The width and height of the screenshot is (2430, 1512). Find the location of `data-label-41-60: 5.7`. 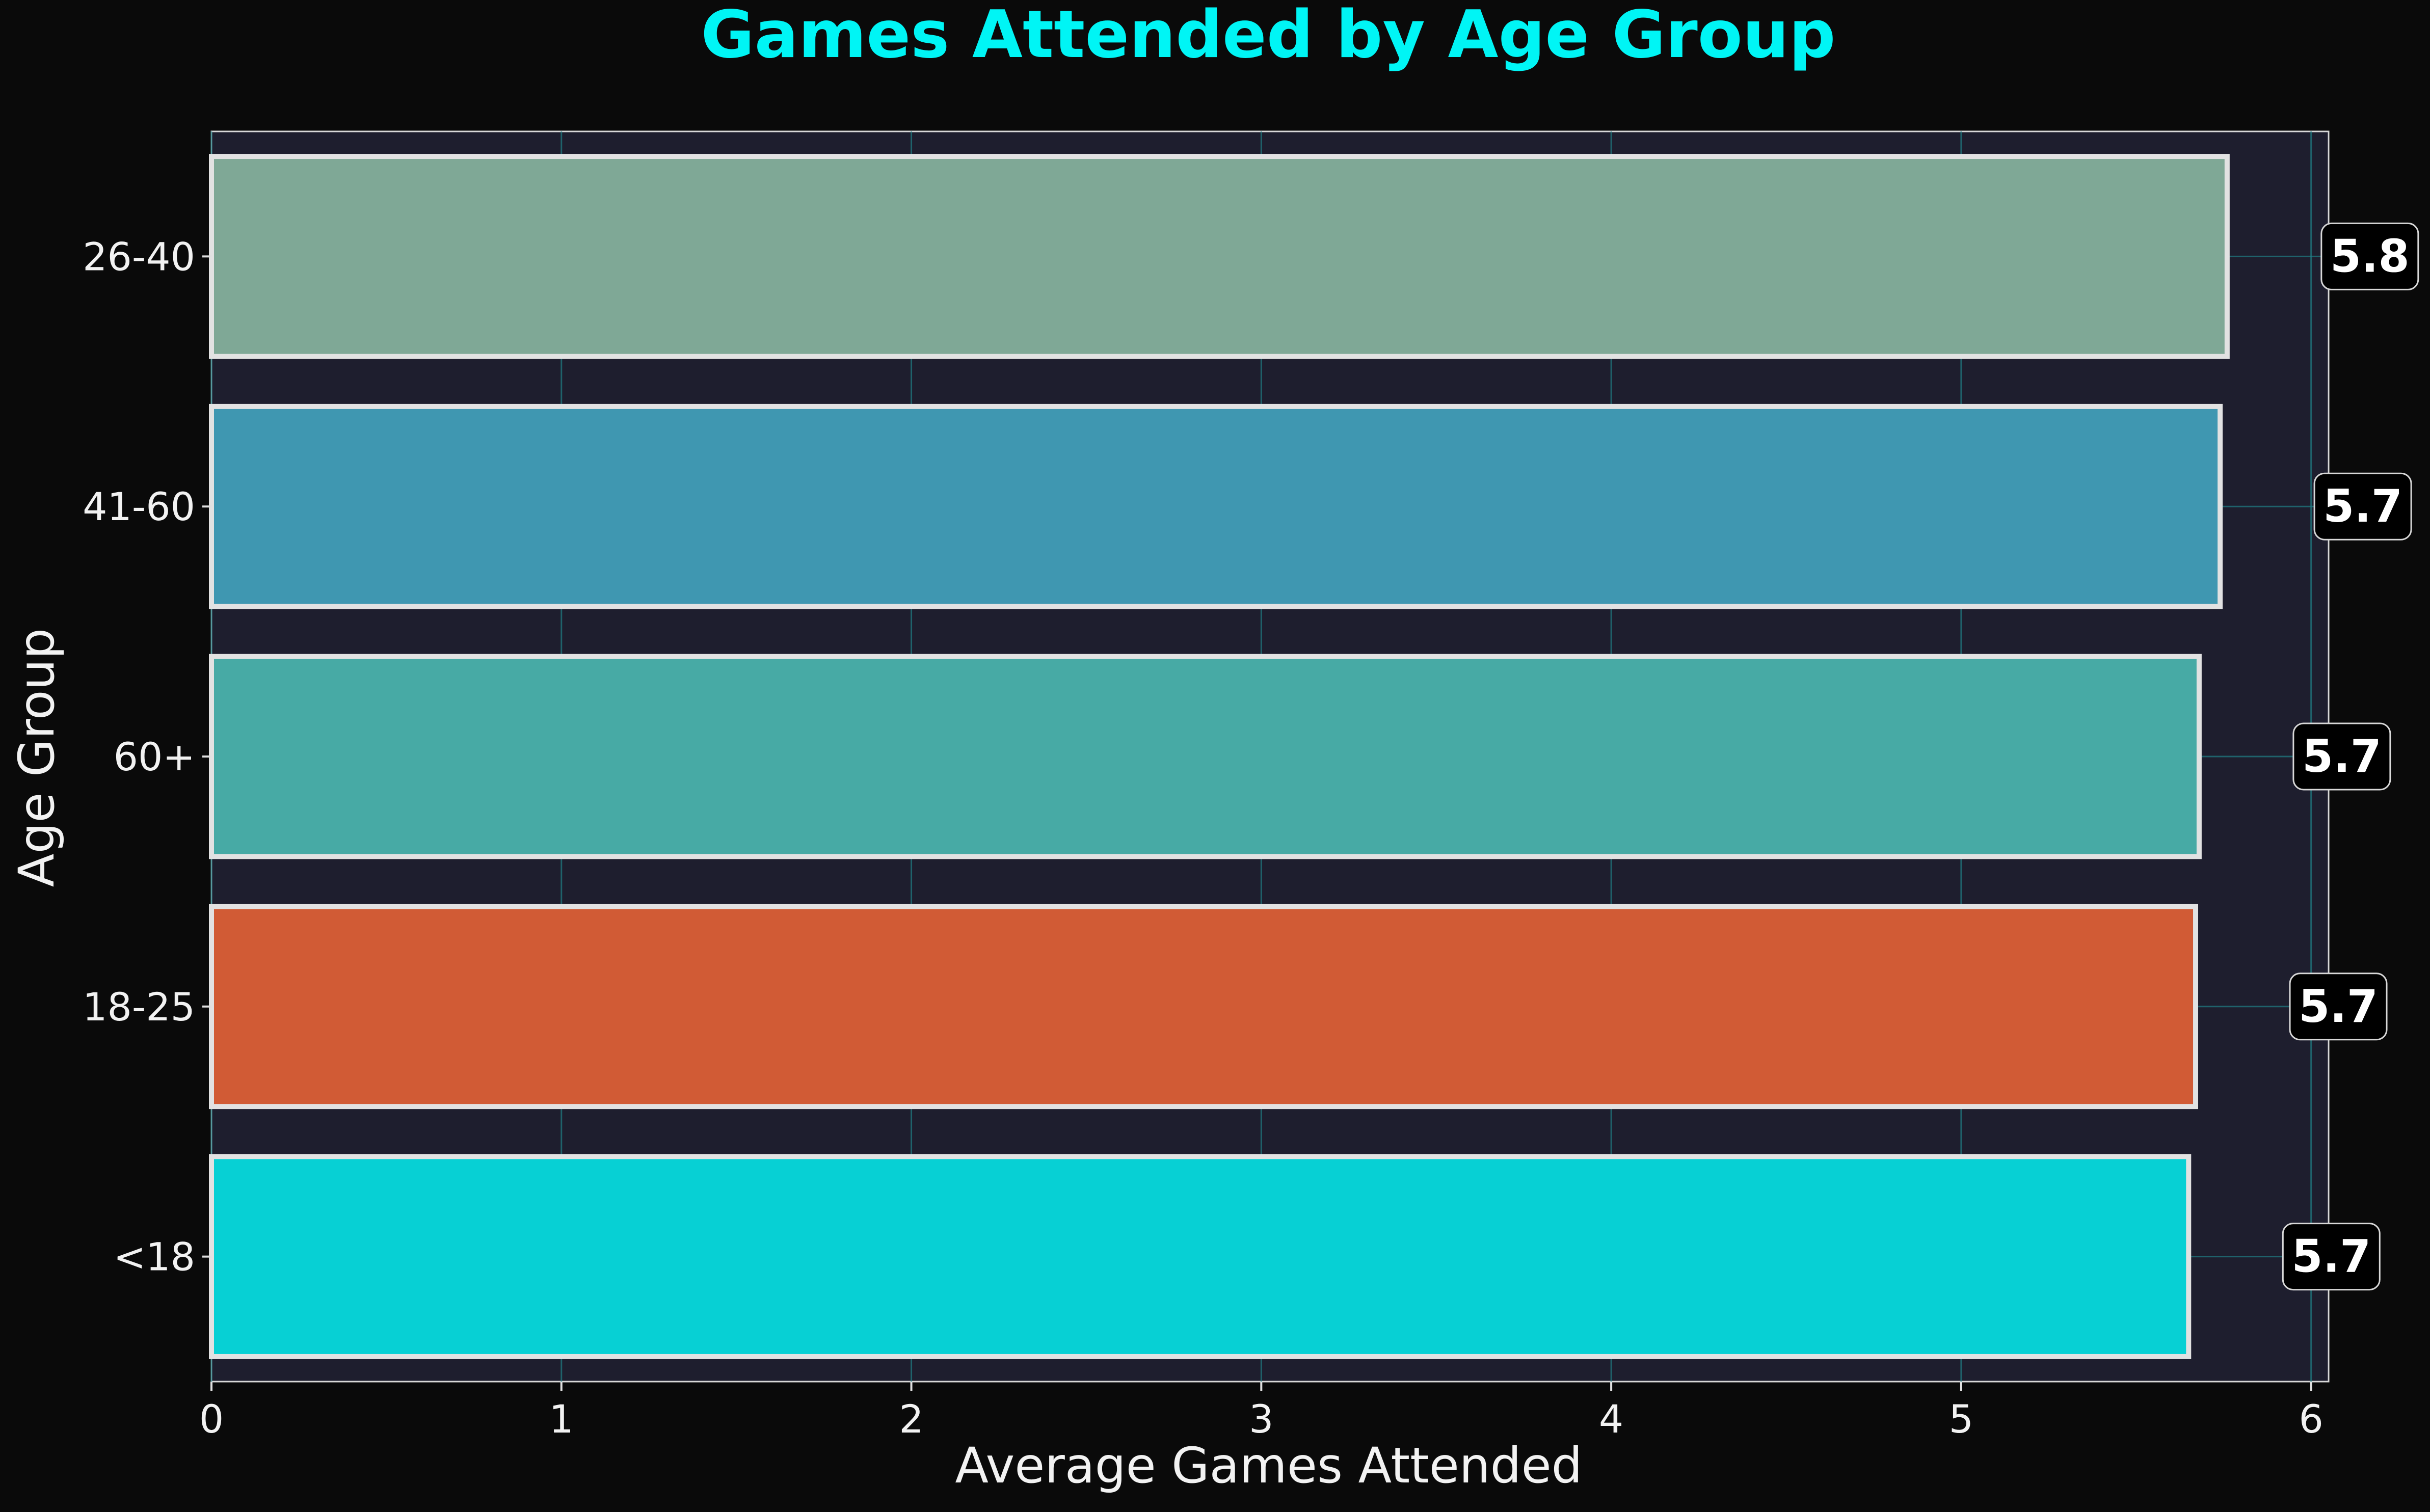

data-label-41-60: 5.7 is located at coordinates (2363, 506).